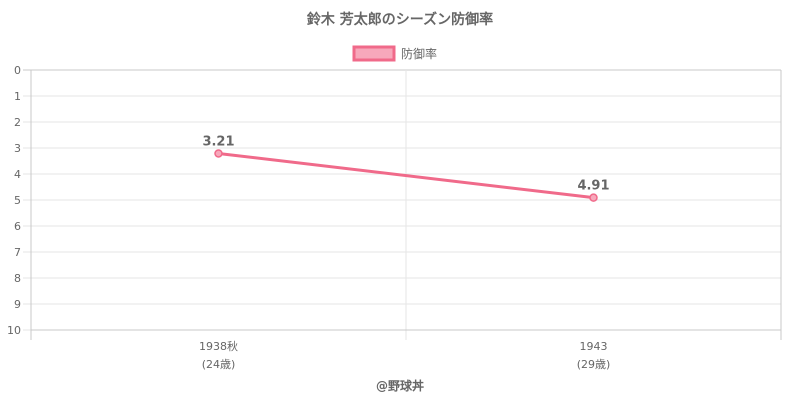 Image resolution: width=800 pixels, height=400 pixels. I want to click on legend-label: 防御率, so click(419, 53).